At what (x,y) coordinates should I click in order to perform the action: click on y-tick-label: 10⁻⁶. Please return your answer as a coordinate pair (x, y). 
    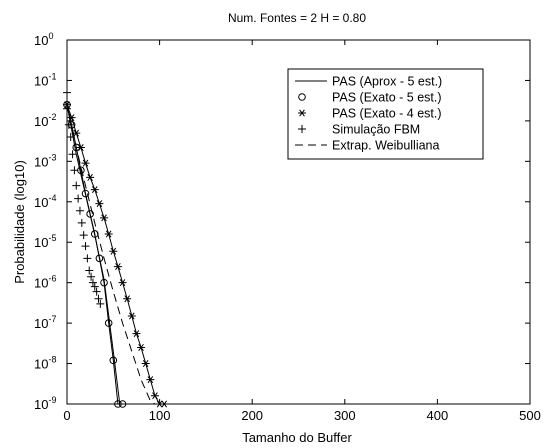
    Looking at the image, I should click on (45, 282).